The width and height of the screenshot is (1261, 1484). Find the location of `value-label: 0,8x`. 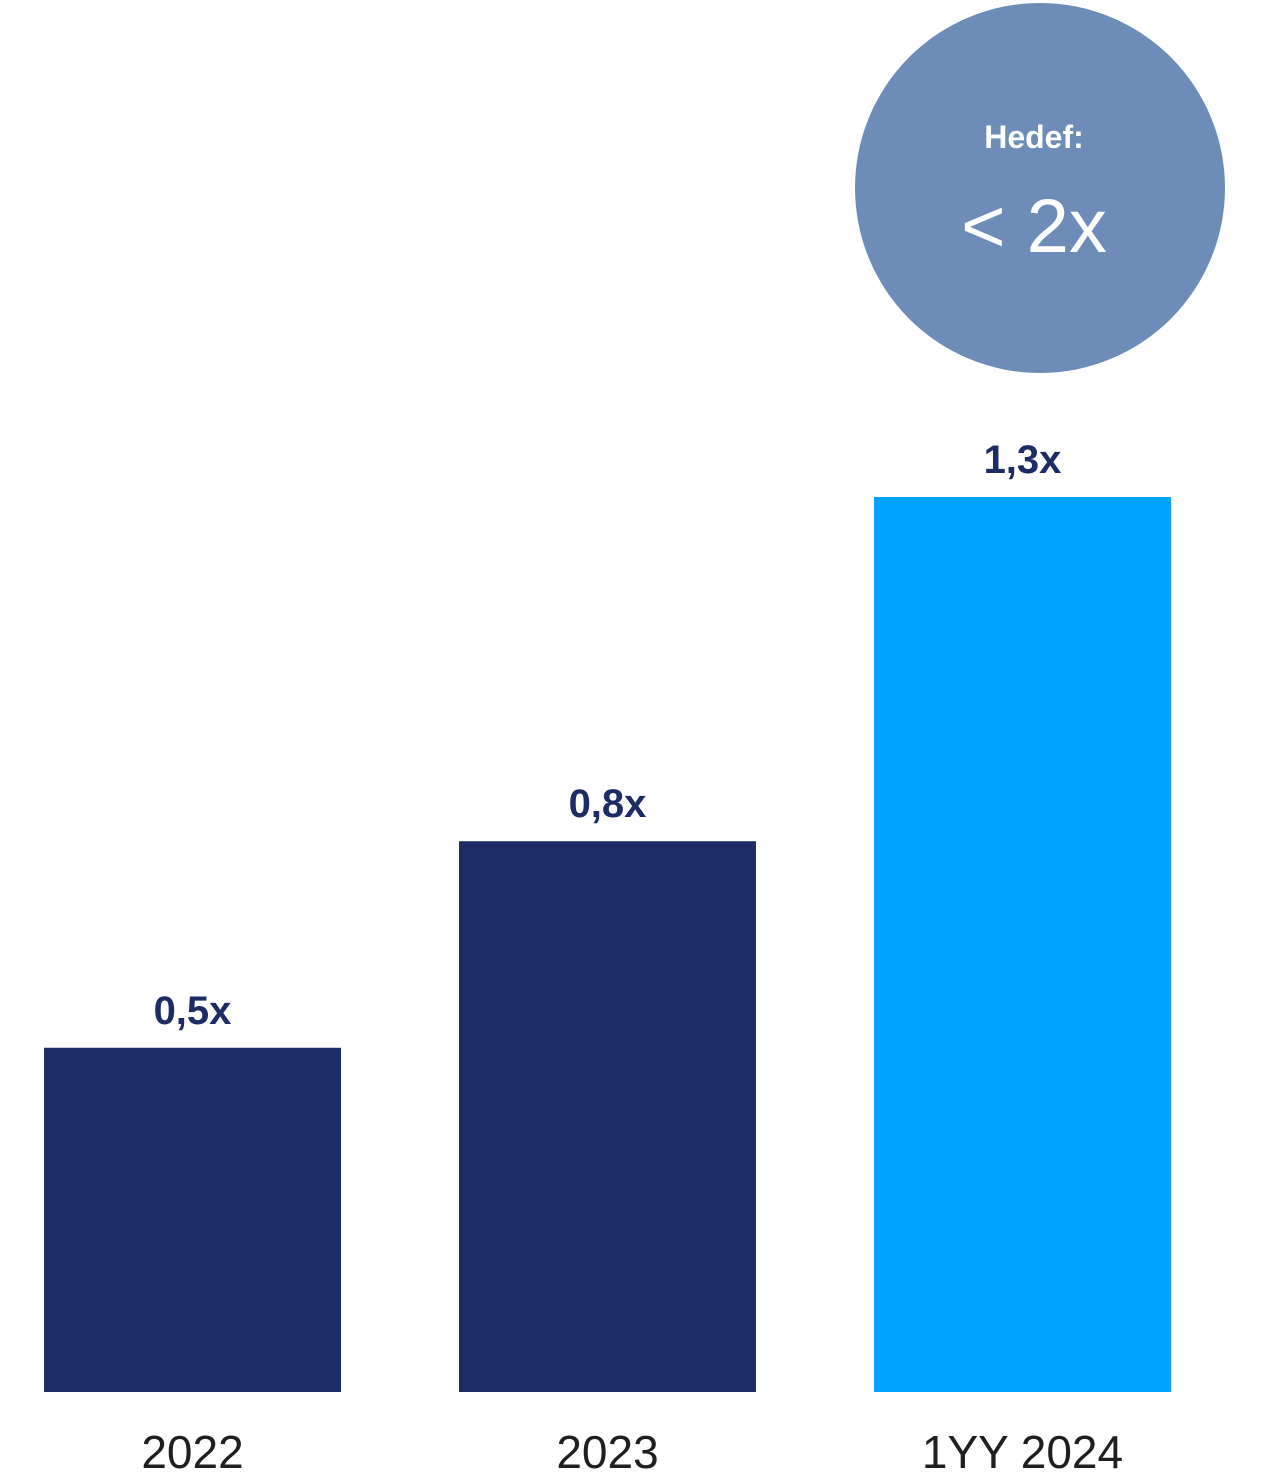

value-label: 0,8x is located at coordinates (608, 804).